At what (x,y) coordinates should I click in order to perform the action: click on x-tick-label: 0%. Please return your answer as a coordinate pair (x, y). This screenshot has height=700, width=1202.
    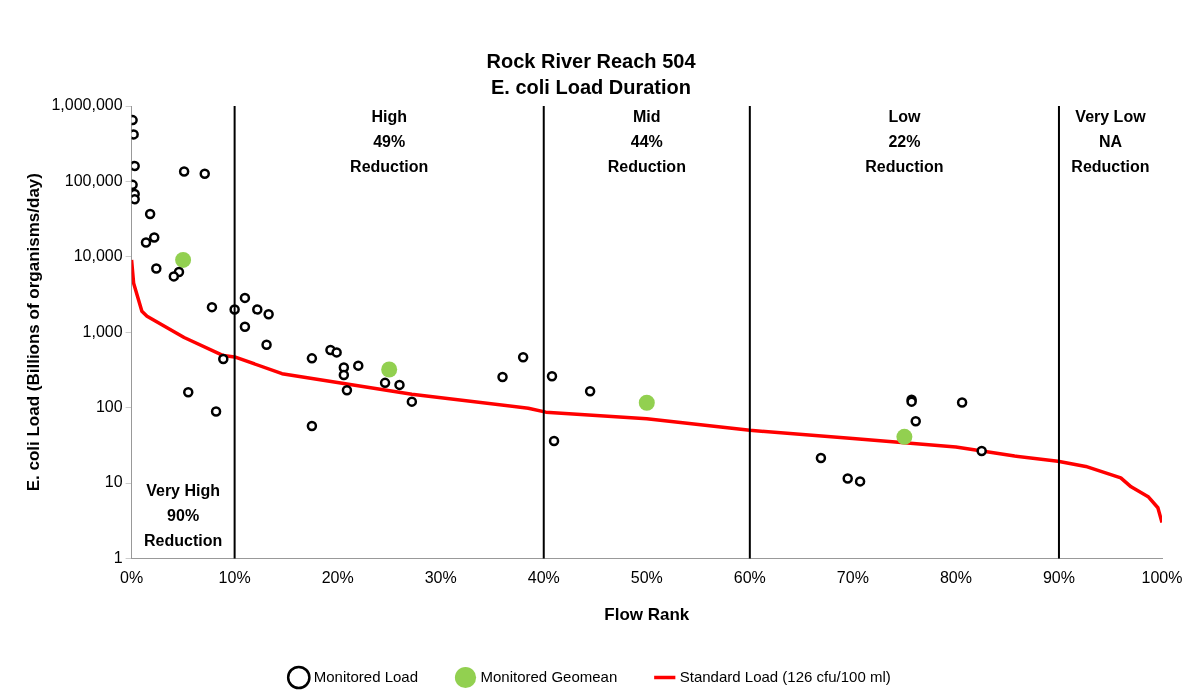
    Looking at the image, I should click on (132, 578).